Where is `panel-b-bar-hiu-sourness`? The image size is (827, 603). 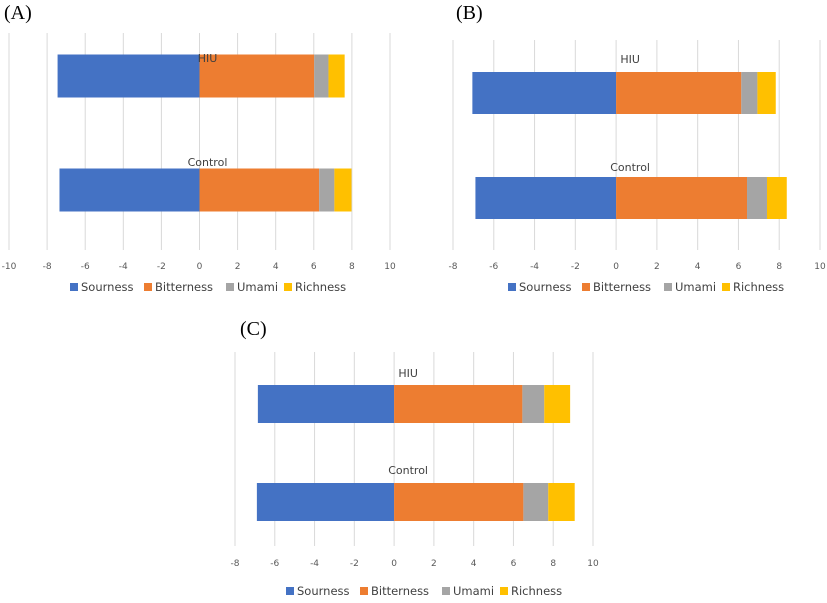 panel-b-bar-hiu-sourness is located at coordinates (544, 93).